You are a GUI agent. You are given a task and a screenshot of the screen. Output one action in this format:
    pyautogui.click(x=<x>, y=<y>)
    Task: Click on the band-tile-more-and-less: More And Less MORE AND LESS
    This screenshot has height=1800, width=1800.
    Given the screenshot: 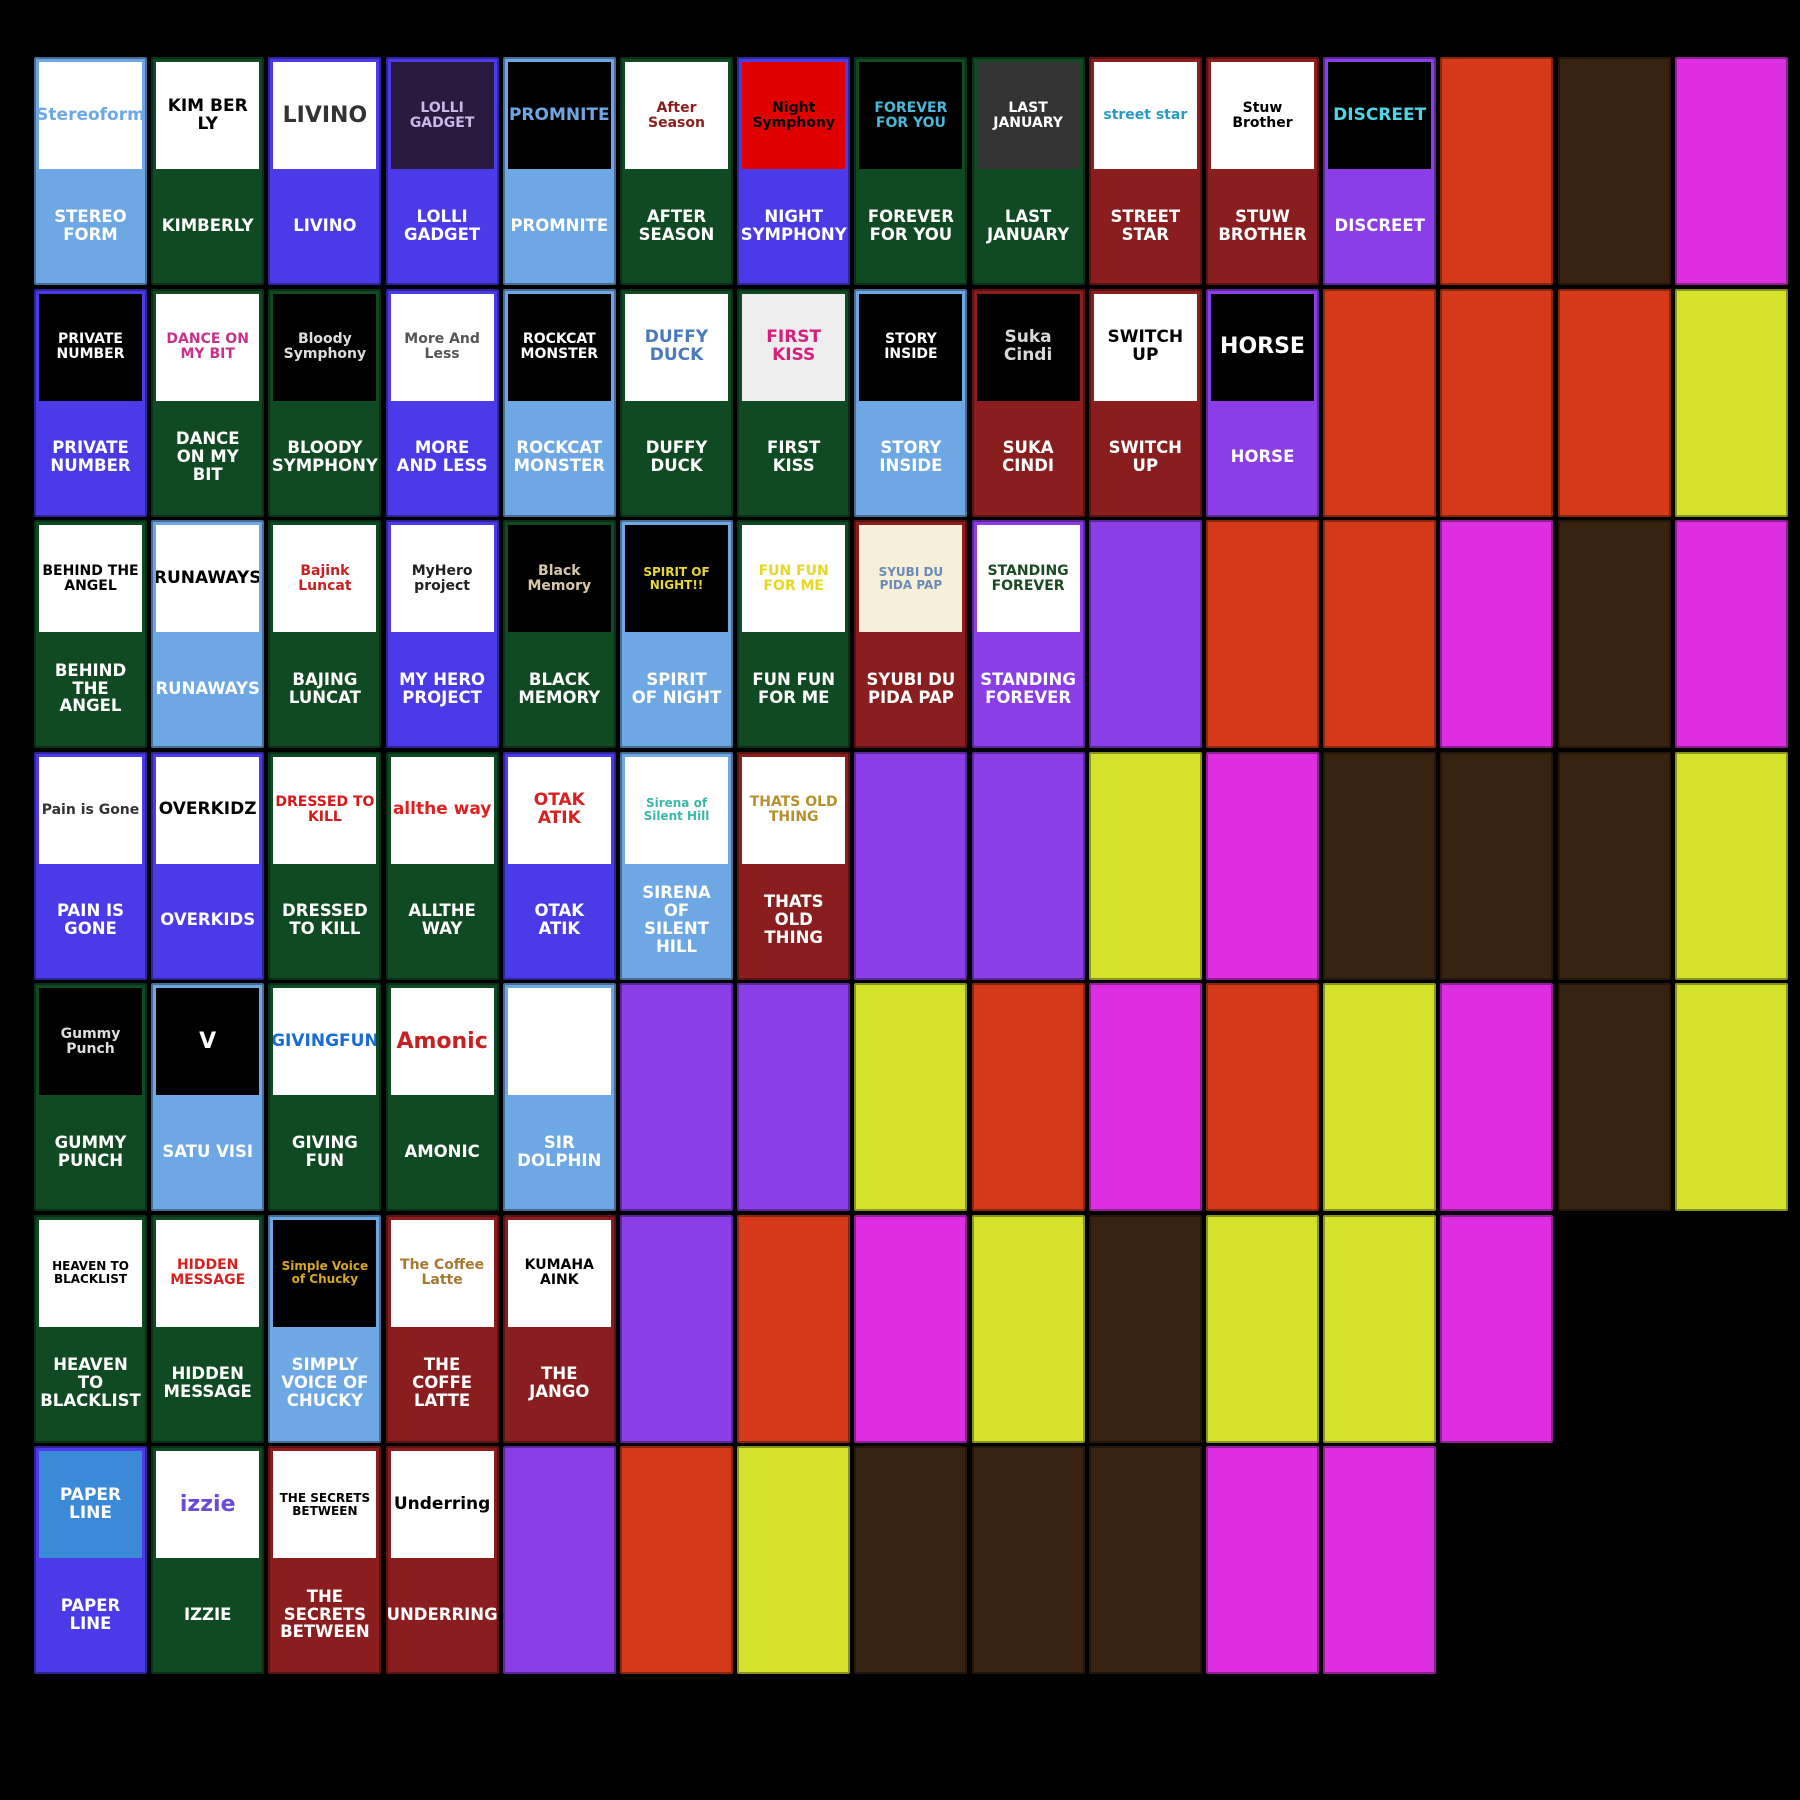 What is the action you would take?
    pyautogui.click(x=442, y=402)
    